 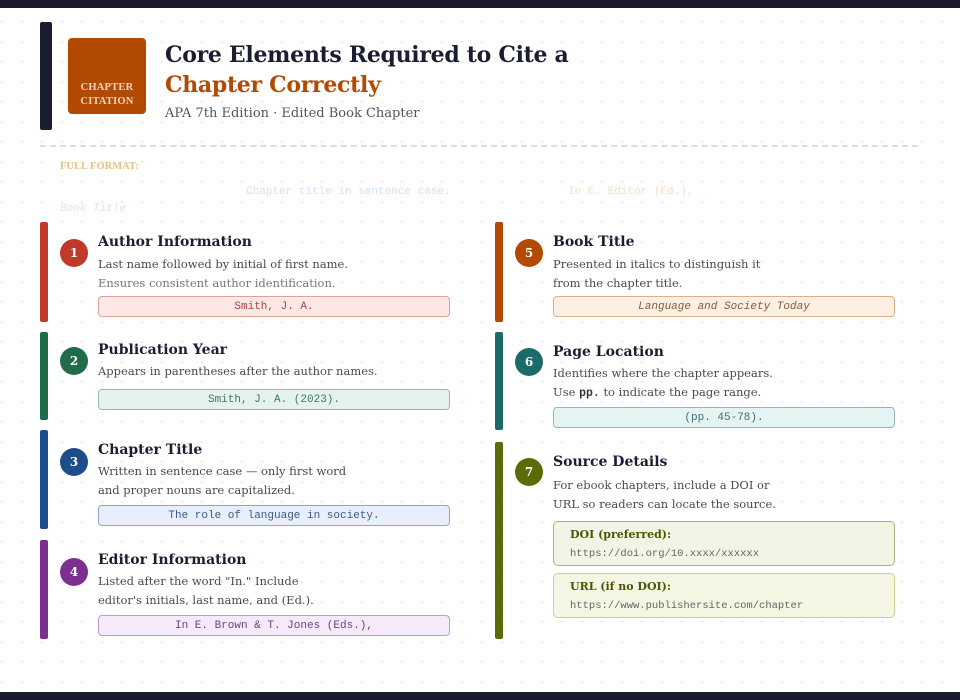 I want to click on example-box: Language and Society Today, so click(x=724, y=306).